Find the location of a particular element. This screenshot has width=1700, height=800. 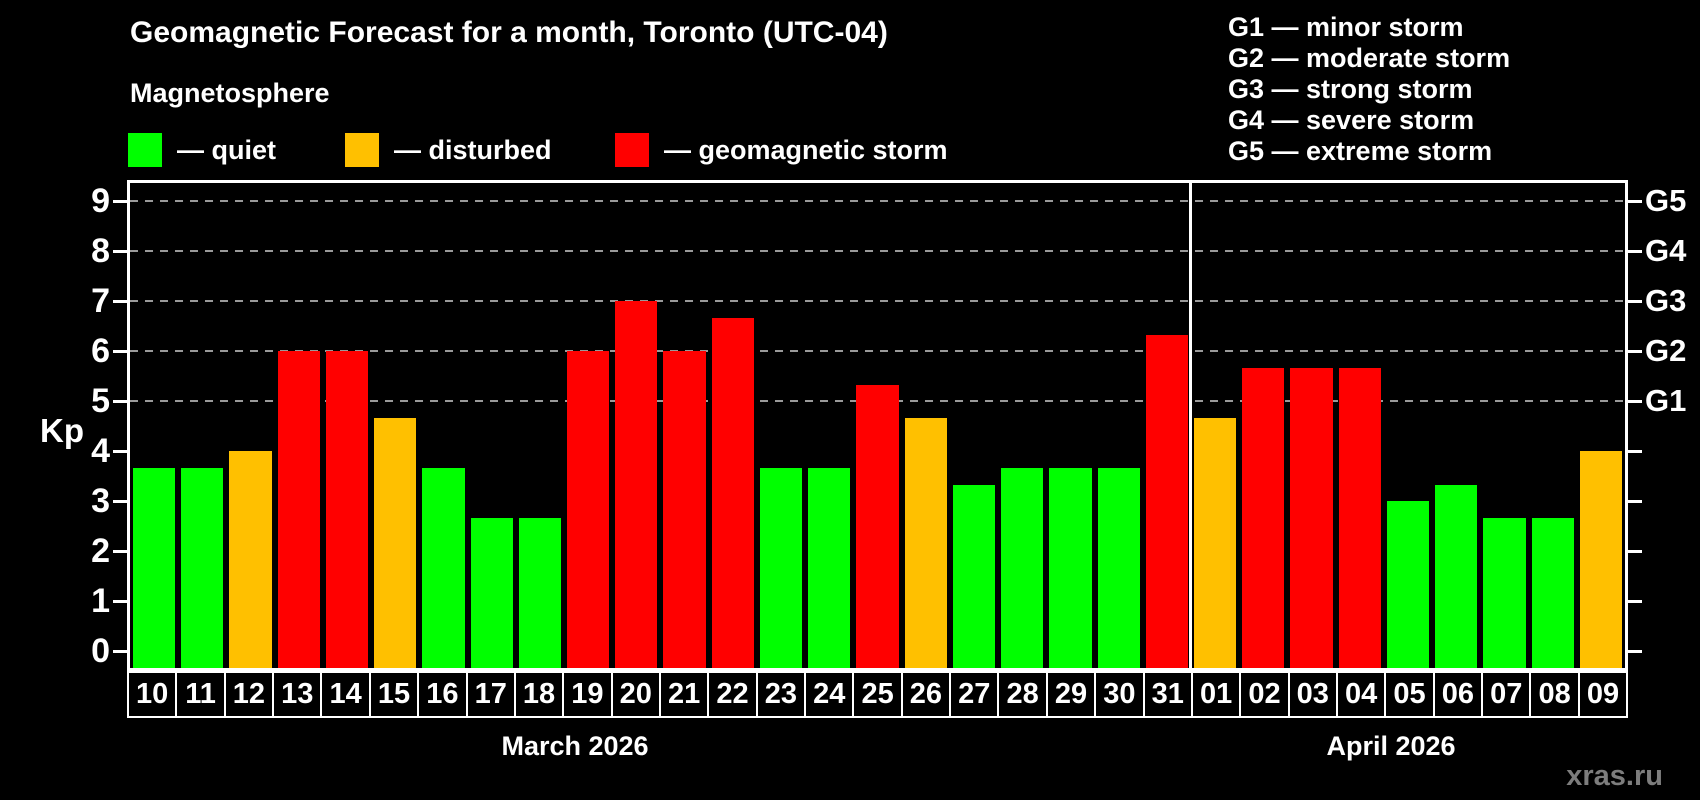

day-label-17: 17 is located at coordinates (491, 694).